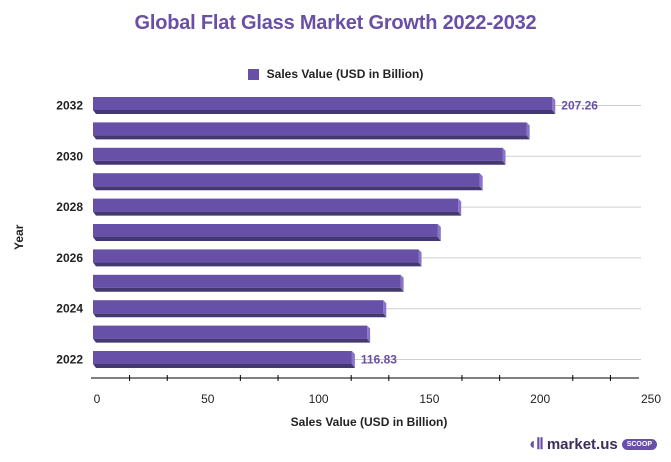 The image size is (671, 462). What do you see at coordinates (276, 205) in the screenshot?
I see `bar-2028` at bounding box center [276, 205].